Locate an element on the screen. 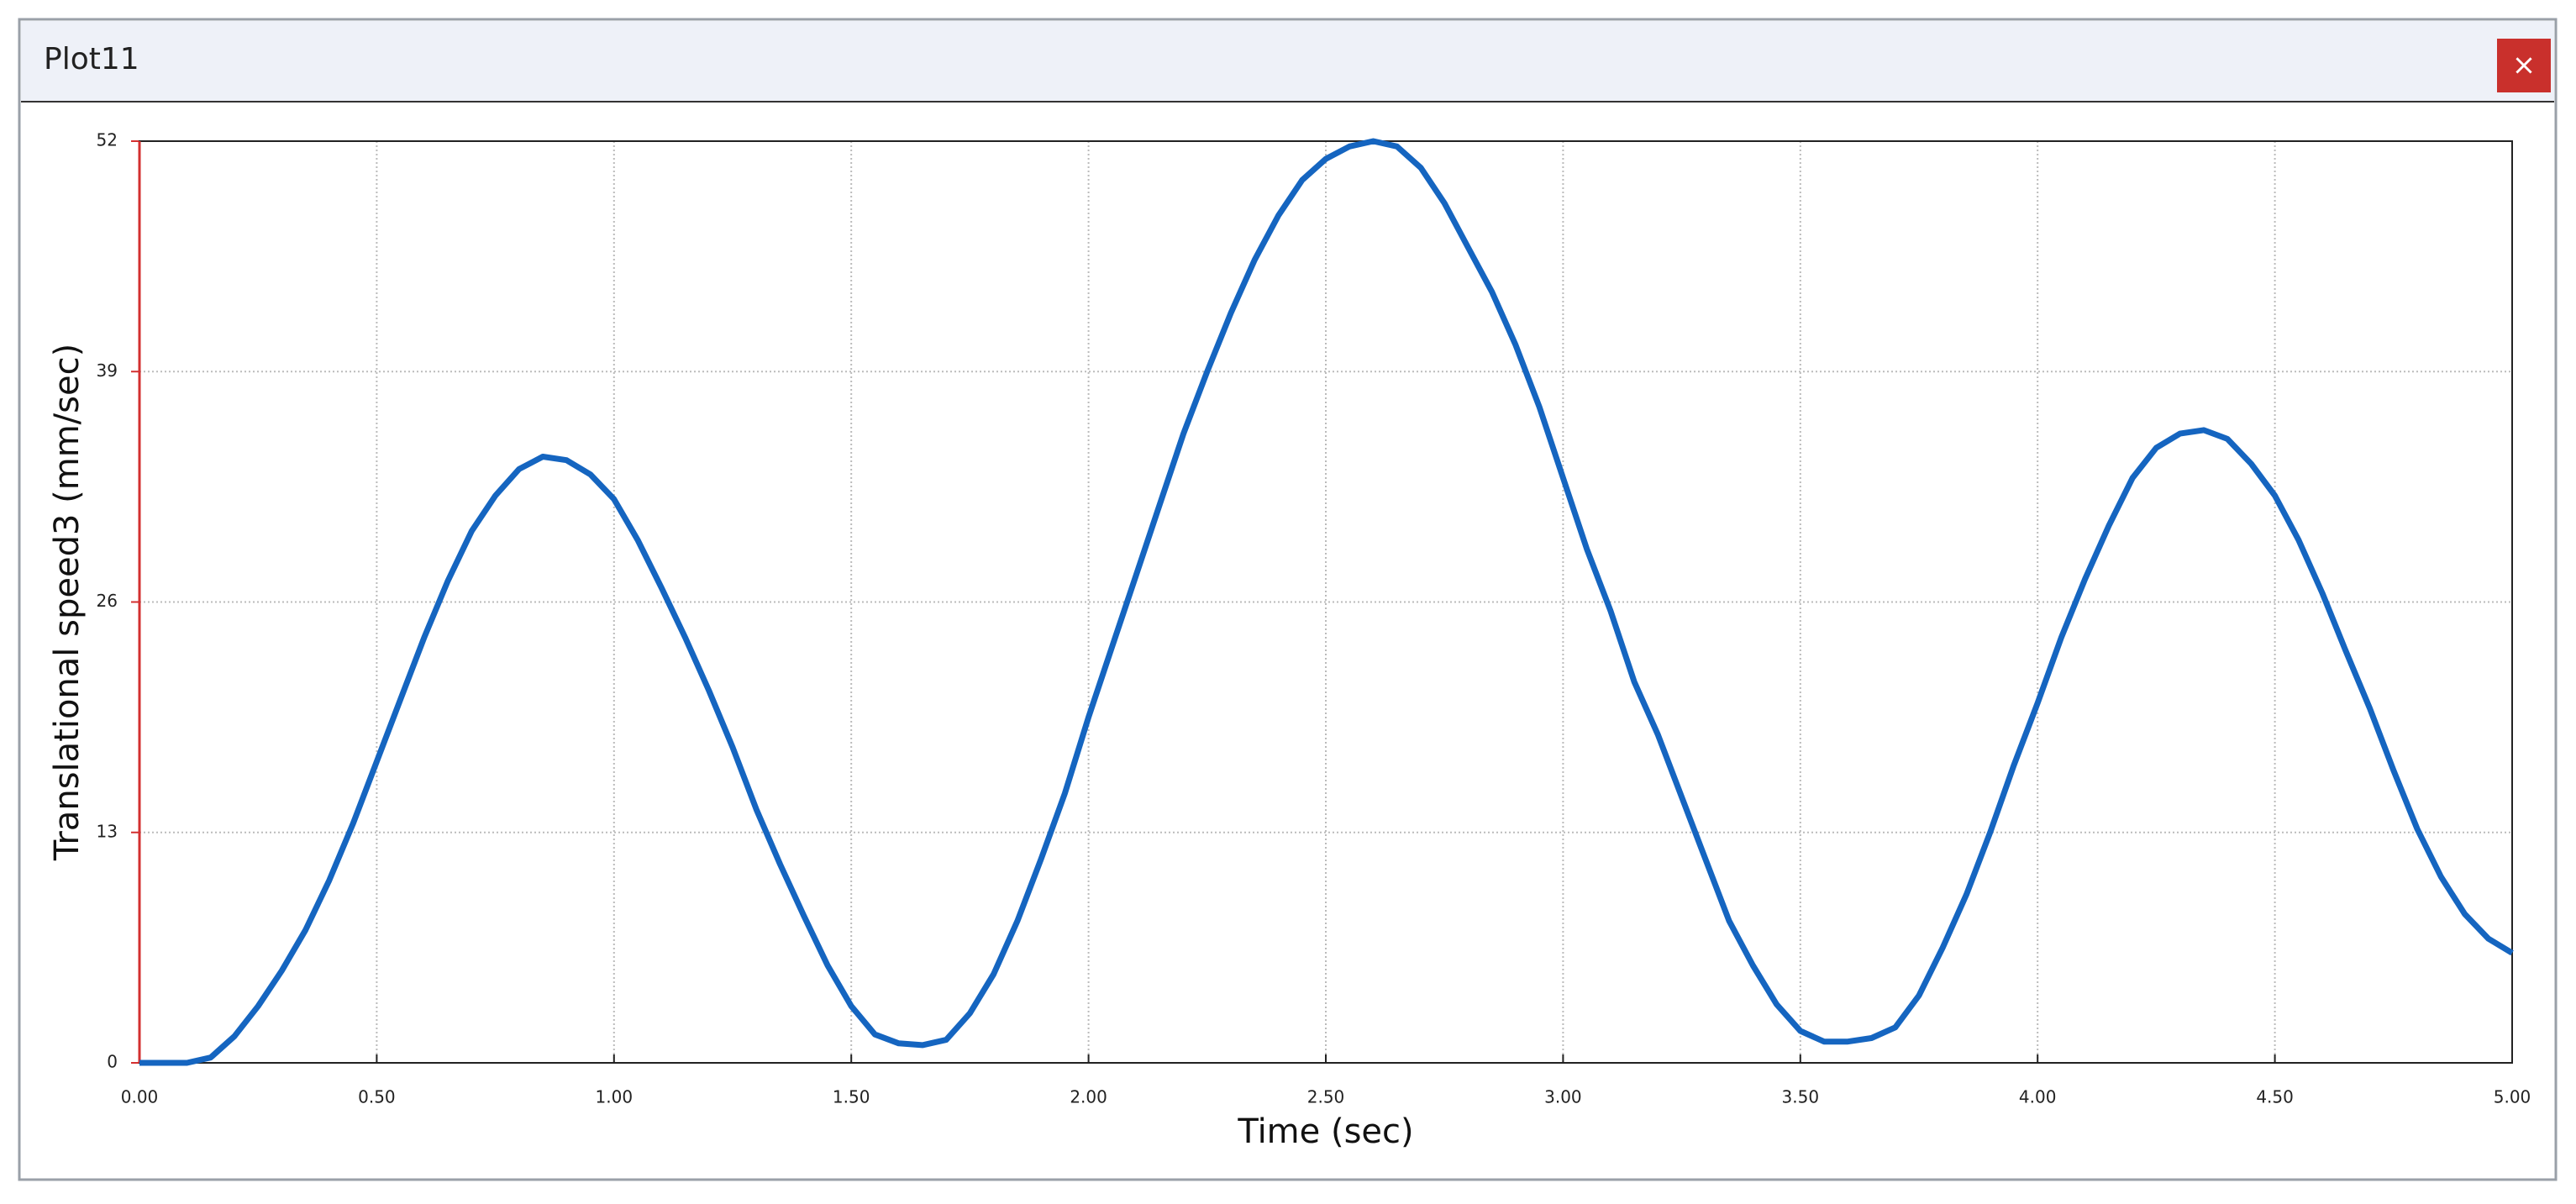 This screenshot has height=1204, width=2576. x-tick-label: 4.50 is located at coordinates (2275, 1097).